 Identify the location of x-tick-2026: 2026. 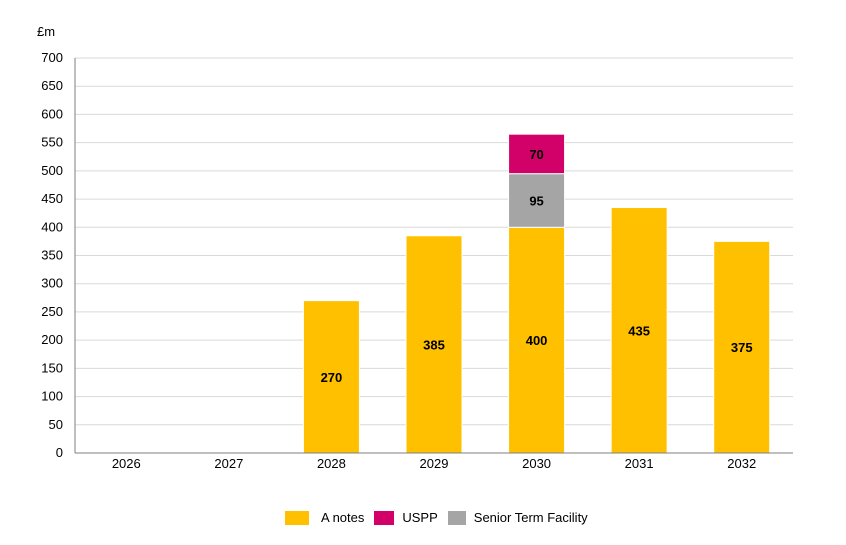
(126, 463).